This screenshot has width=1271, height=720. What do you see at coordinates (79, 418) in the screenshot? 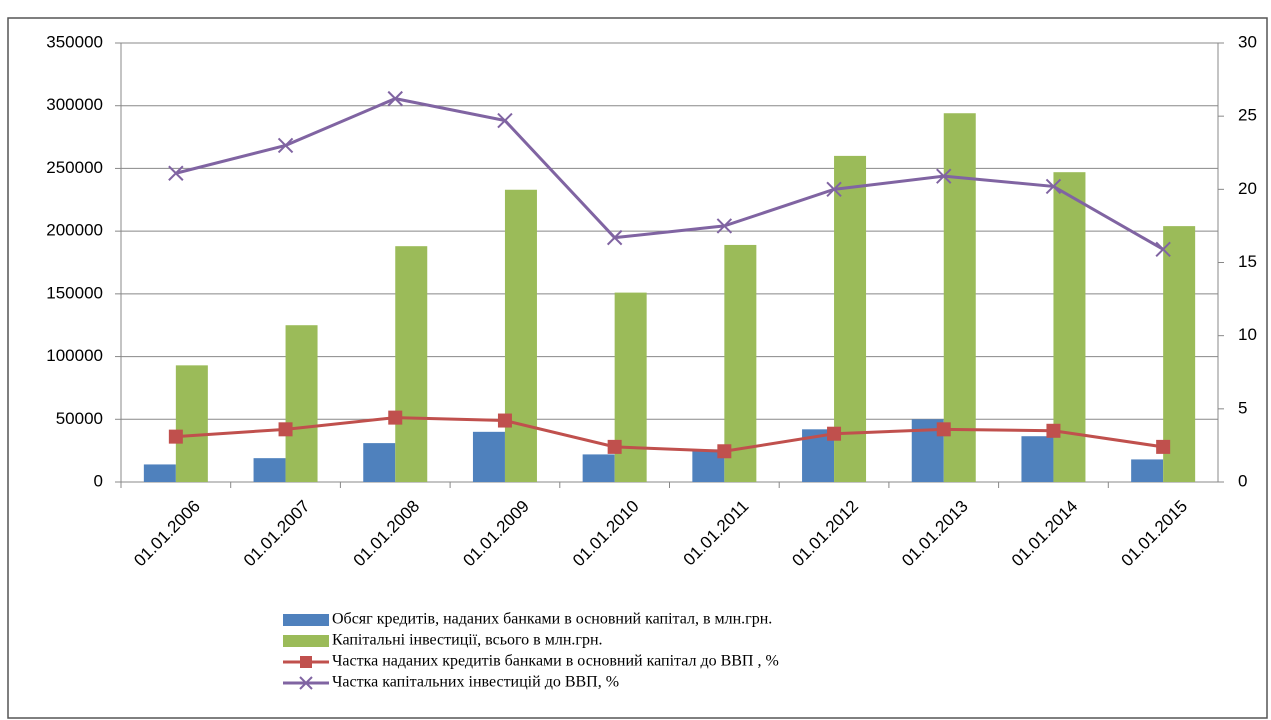
I see `y-tick-label: 50000` at bounding box center [79, 418].